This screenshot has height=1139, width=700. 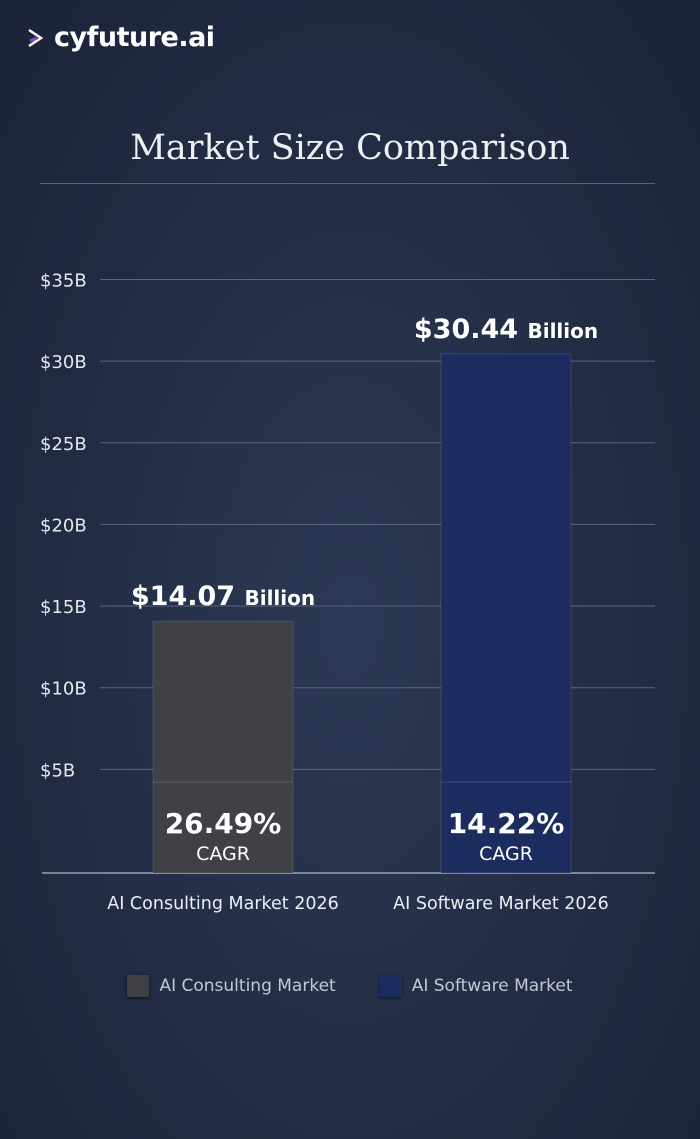 What do you see at coordinates (63, 362) in the screenshot?
I see `y-tick-label: $30B` at bounding box center [63, 362].